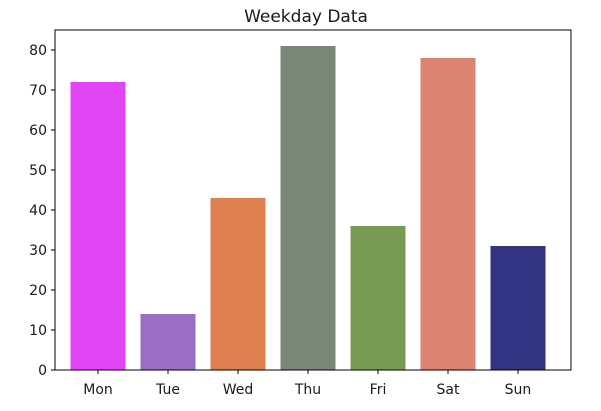 The width and height of the screenshot is (601, 411). What do you see at coordinates (167, 390) in the screenshot?
I see `x-tick-label-tue: Tue` at bounding box center [167, 390].